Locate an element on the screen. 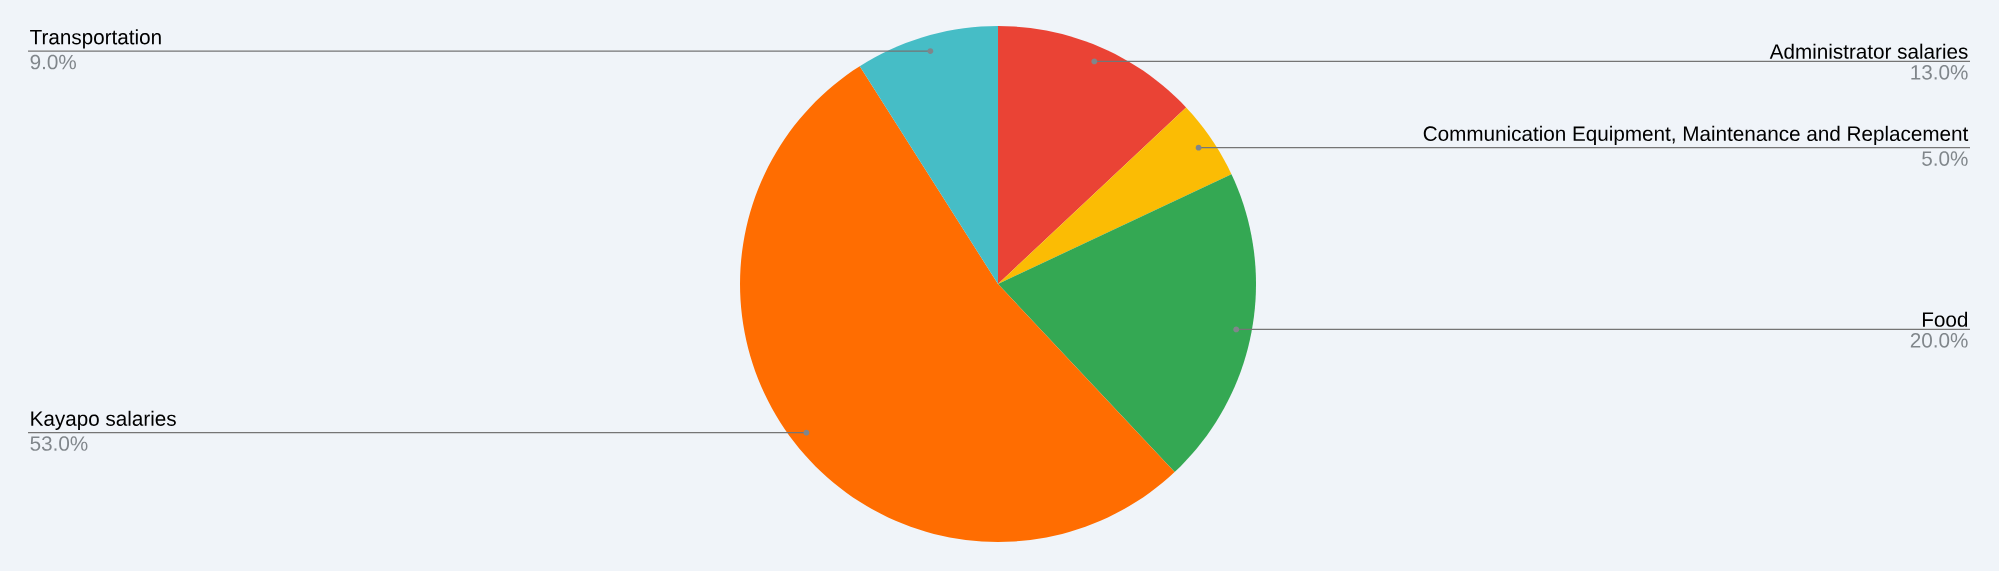 The width and height of the screenshot is (1999, 571). slice-label: Kayapo salaries is located at coordinates (103, 420).